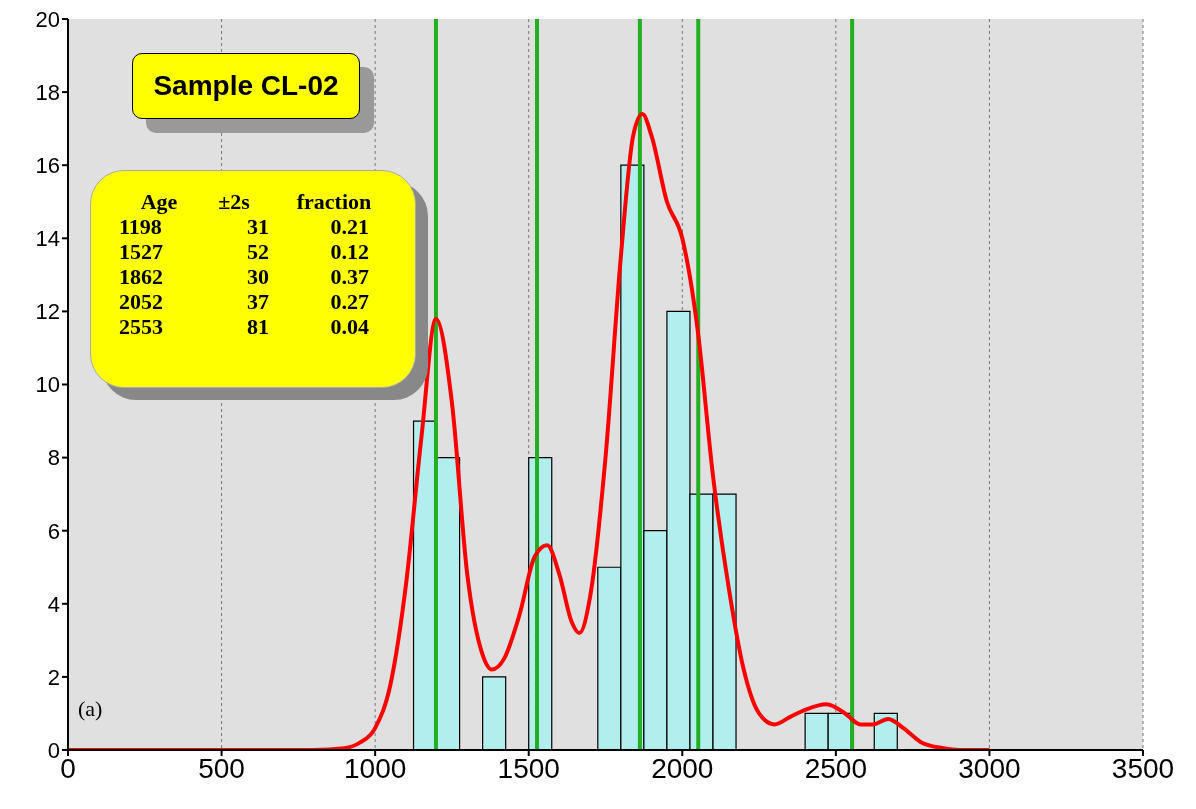 The image size is (1196, 809). I want to click on x-tick-label: 1500, so click(528, 768).